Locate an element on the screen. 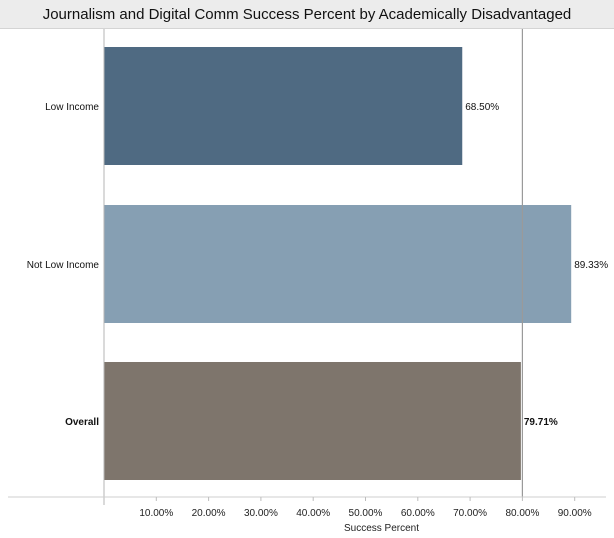 The height and width of the screenshot is (538, 614). x-tick-label: 70.00% is located at coordinates (470, 513).